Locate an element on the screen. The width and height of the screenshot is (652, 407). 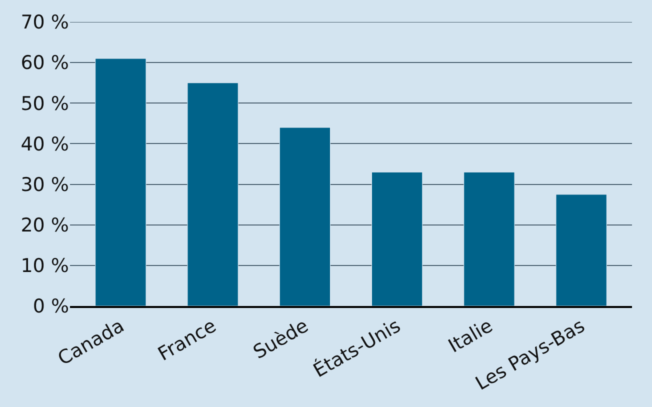
y-tick-label: 0 % is located at coordinates (50, 307).